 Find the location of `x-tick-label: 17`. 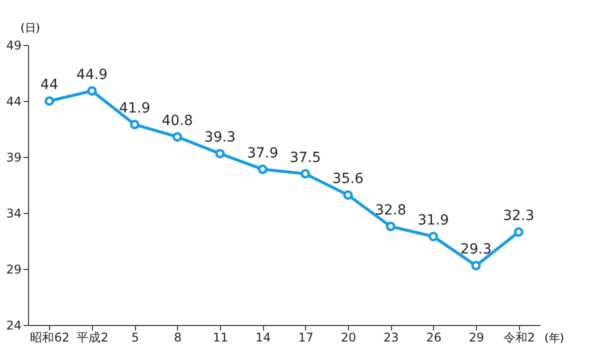

x-tick-label: 17 is located at coordinates (306, 337).